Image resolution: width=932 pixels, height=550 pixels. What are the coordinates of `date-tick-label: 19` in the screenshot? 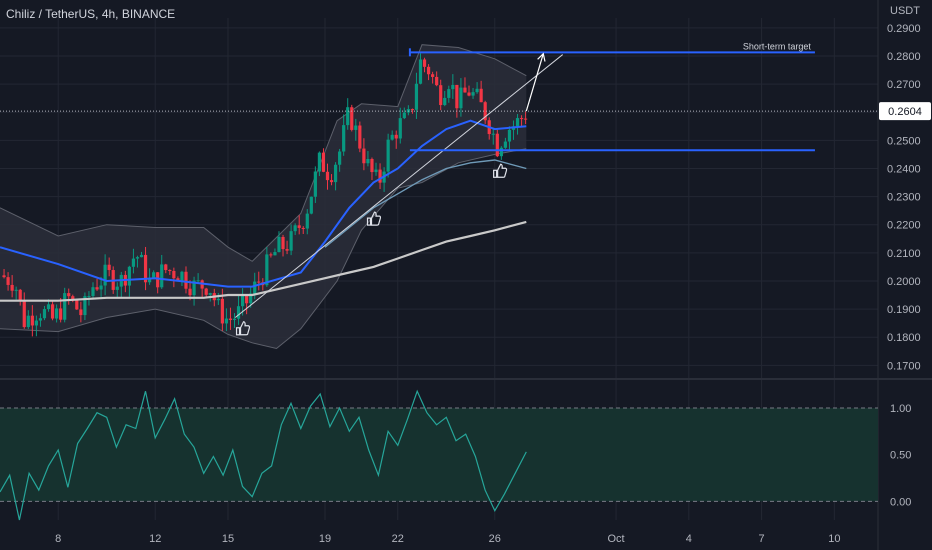 It's located at (325, 539).